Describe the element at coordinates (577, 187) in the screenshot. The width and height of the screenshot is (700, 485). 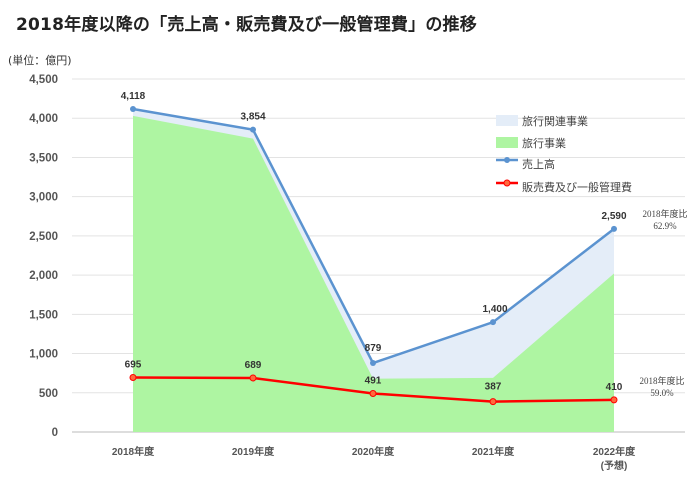
I see `legend-label: 販売費及び一般管理費` at that location.